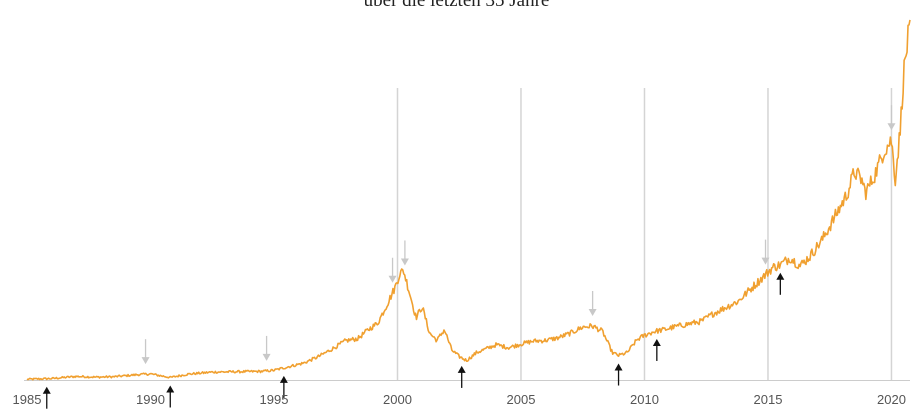 This screenshot has width=913, height=409. What do you see at coordinates (27, 399) in the screenshot?
I see `x-tick-label-1985: 1985` at bounding box center [27, 399].